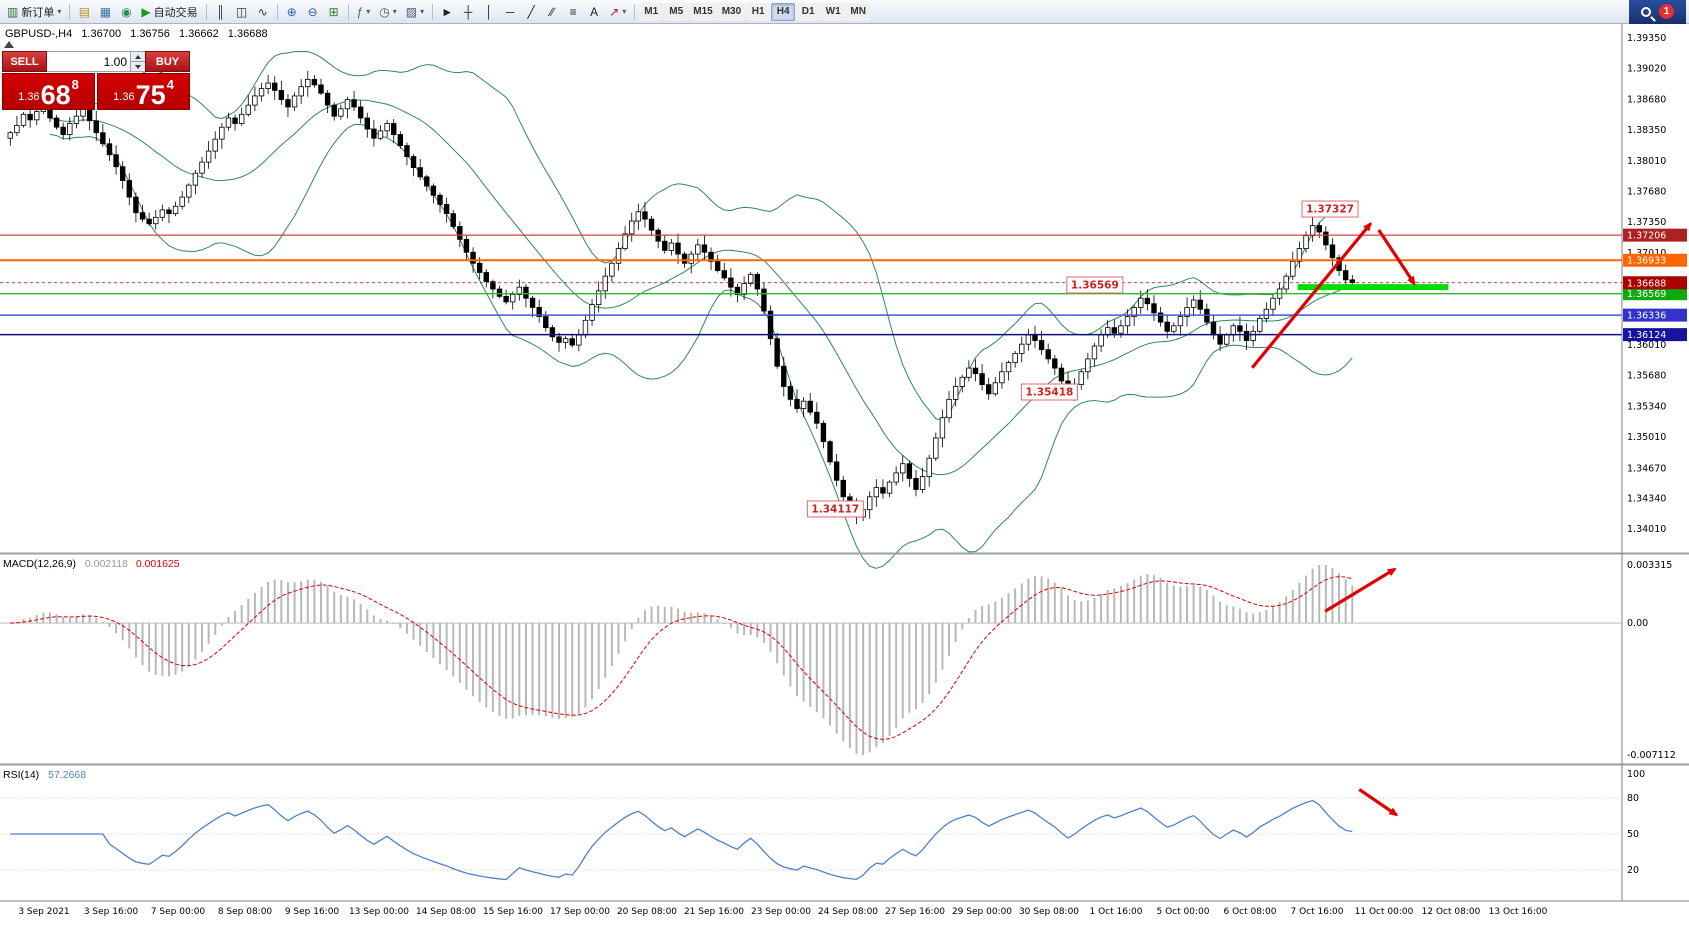 The width and height of the screenshot is (1689, 940). What do you see at coordinates (1646, 68) in the screenshot?
I see `price-axis-label: 1.39020` at bounding box center [1646, 68].